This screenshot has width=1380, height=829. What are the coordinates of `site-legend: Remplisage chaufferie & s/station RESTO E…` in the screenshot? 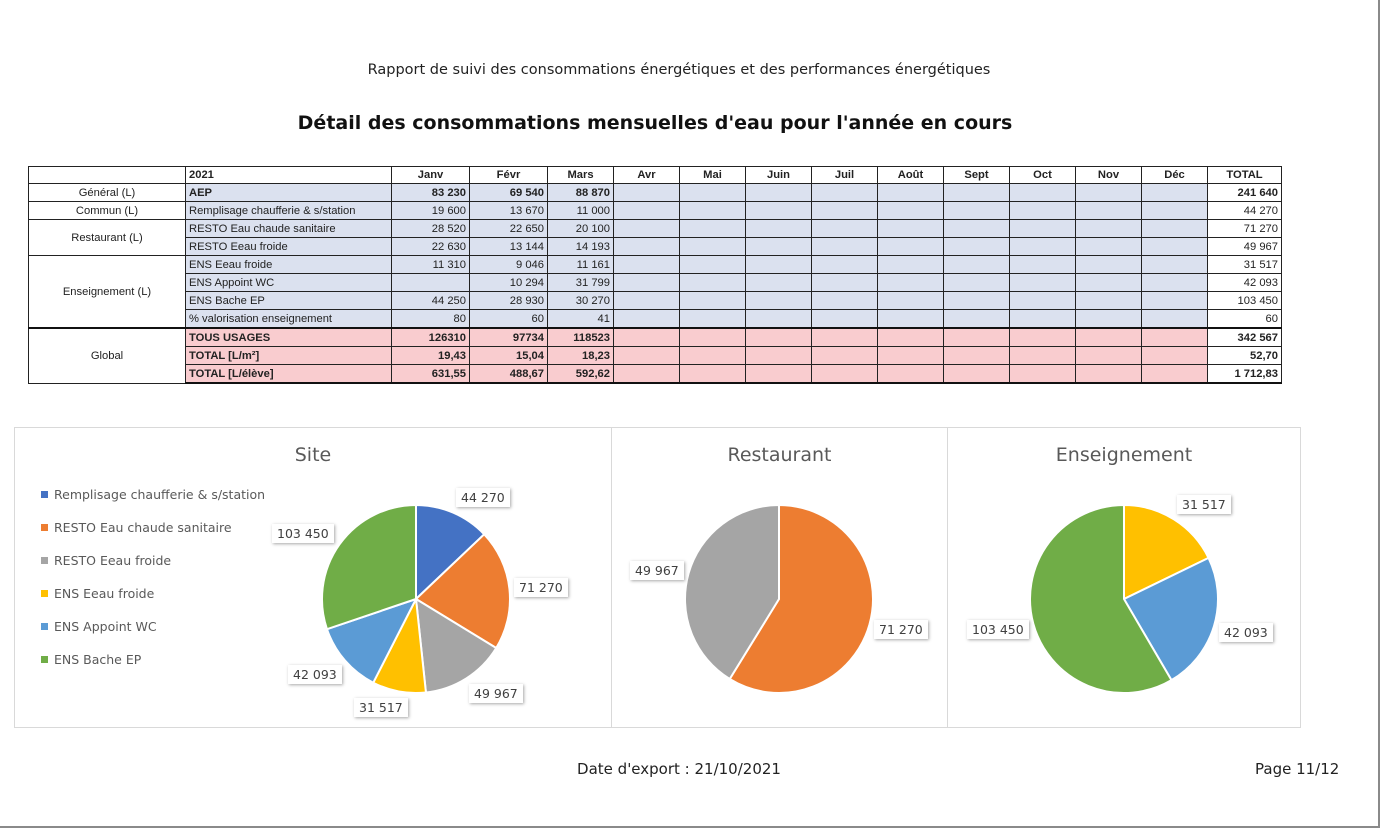 It's located at (153, 577).